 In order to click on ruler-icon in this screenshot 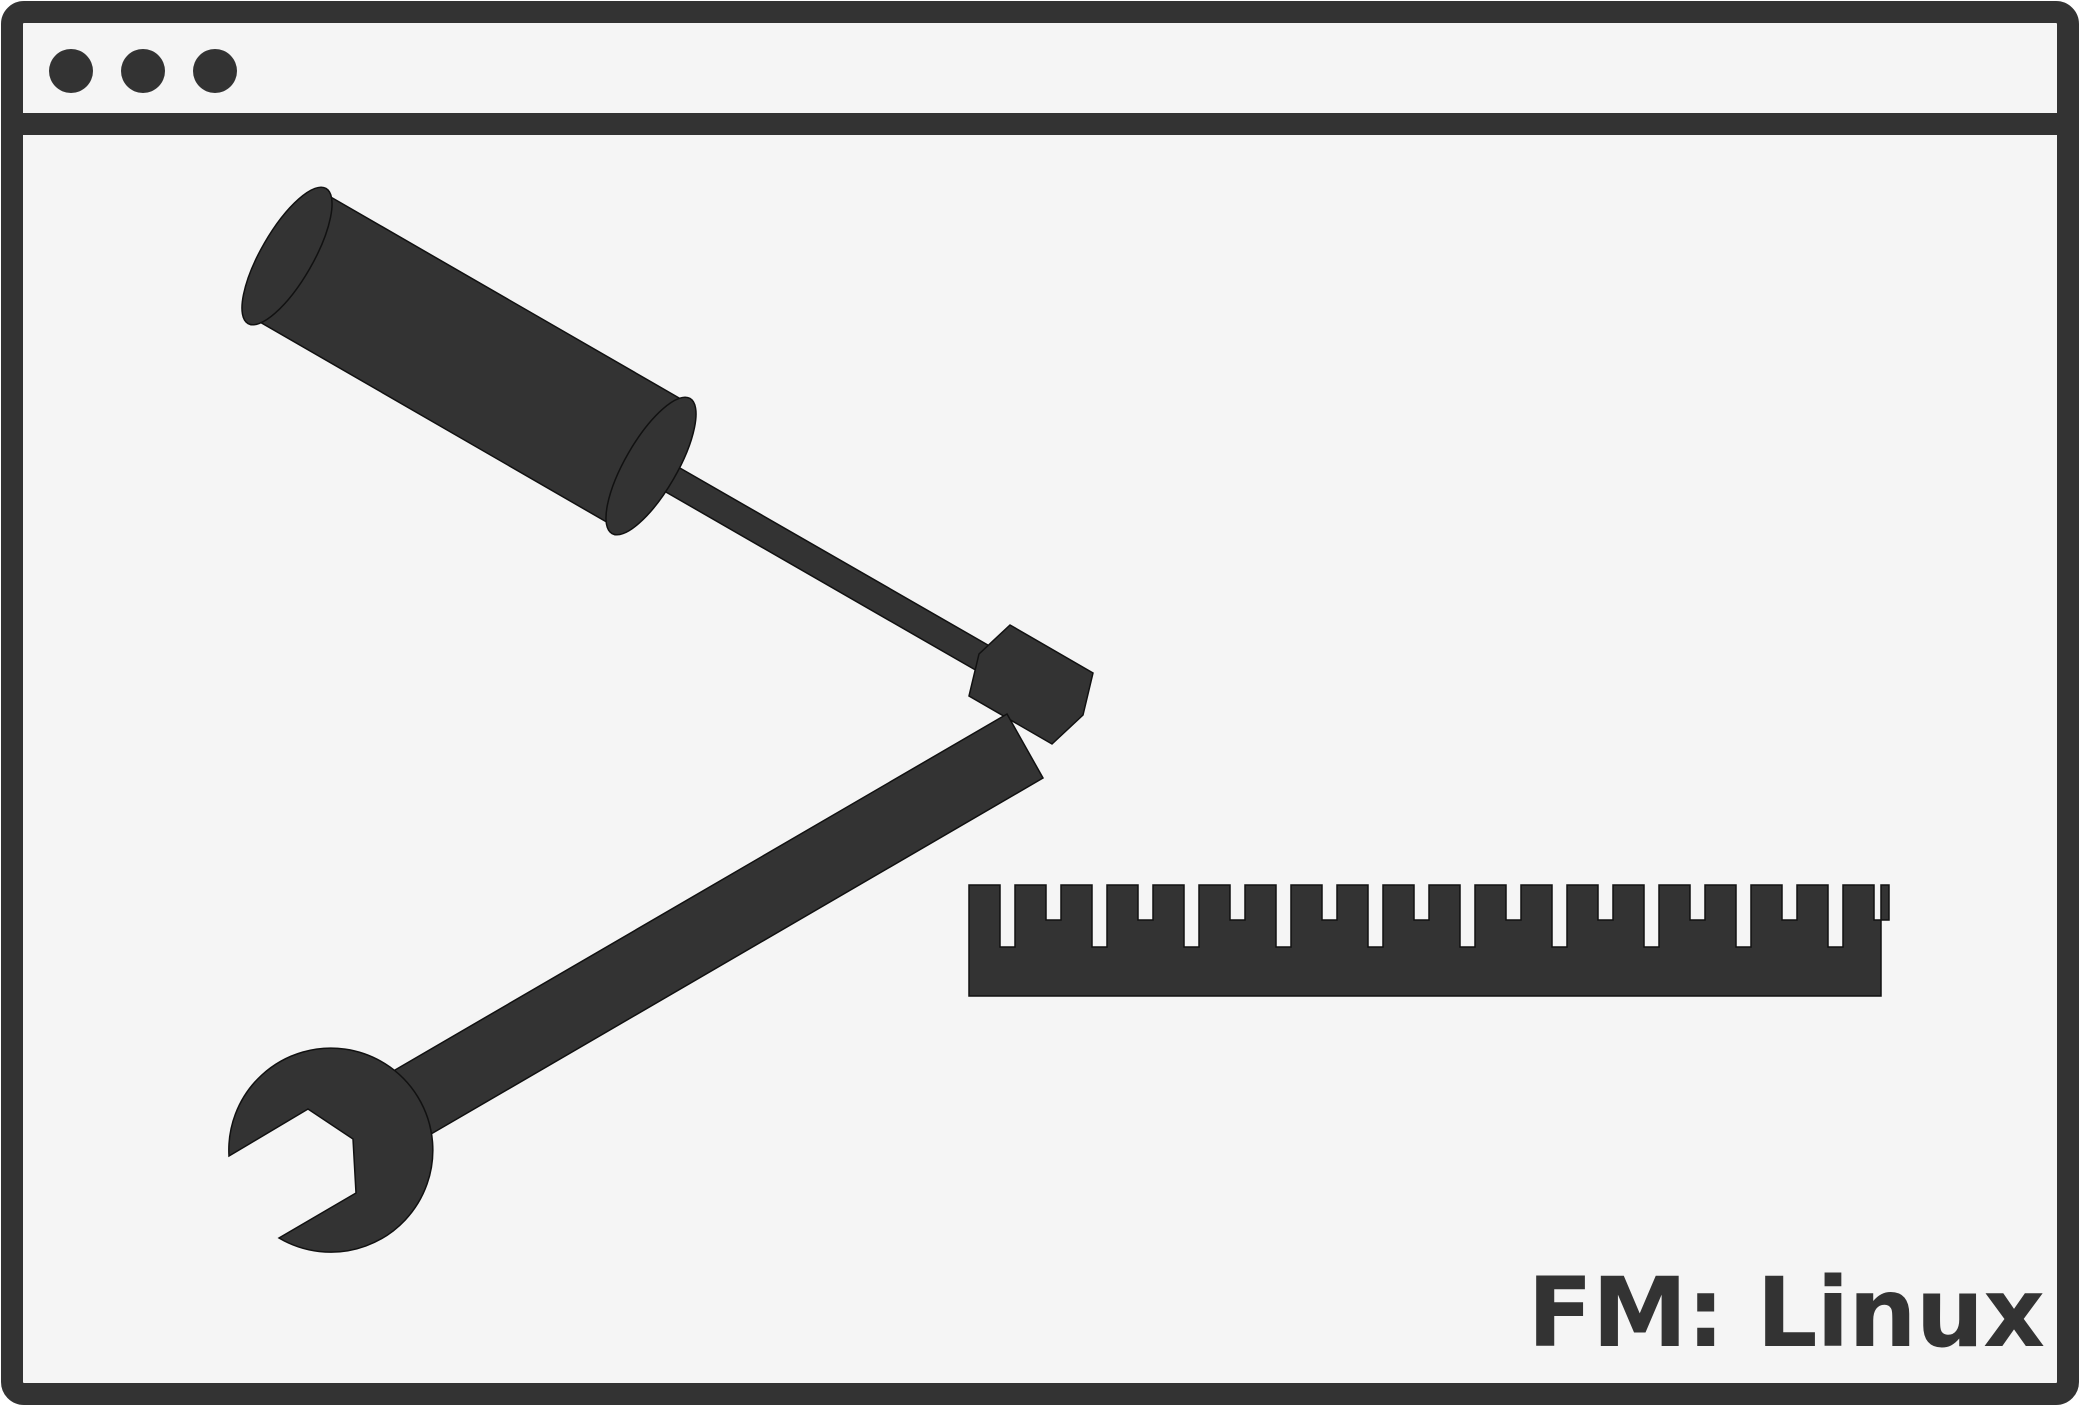, I will do `click(1429, 940)`.